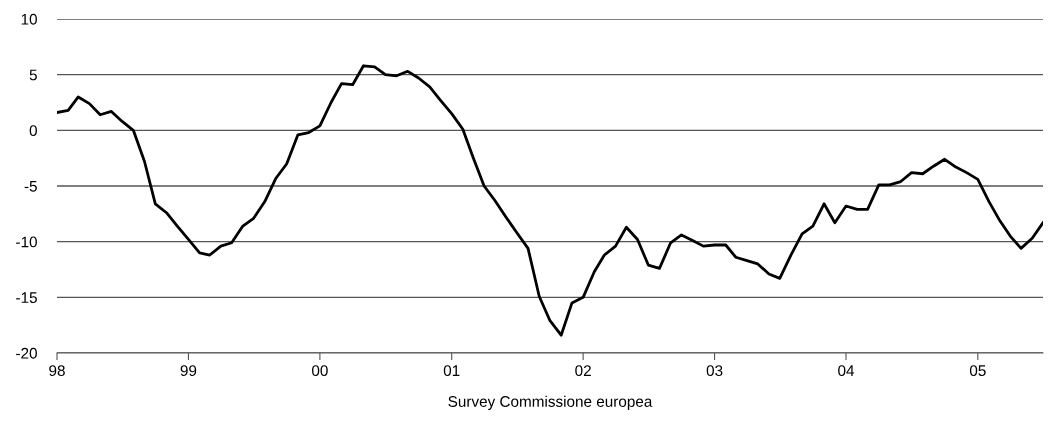  Describe the element at coordinates (319, 371) in the screenshot. I see `x-tick-label: 00` at that location.